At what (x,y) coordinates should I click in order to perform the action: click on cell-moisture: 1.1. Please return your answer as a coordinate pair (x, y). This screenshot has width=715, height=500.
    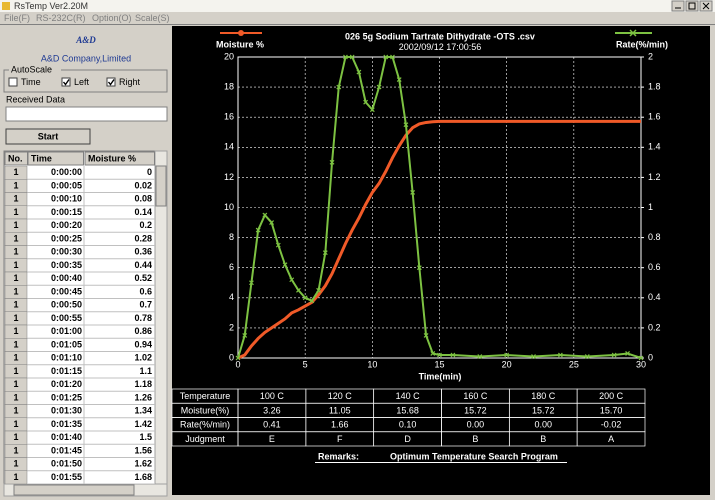
    Looking at the image, I should click on (145, 371).